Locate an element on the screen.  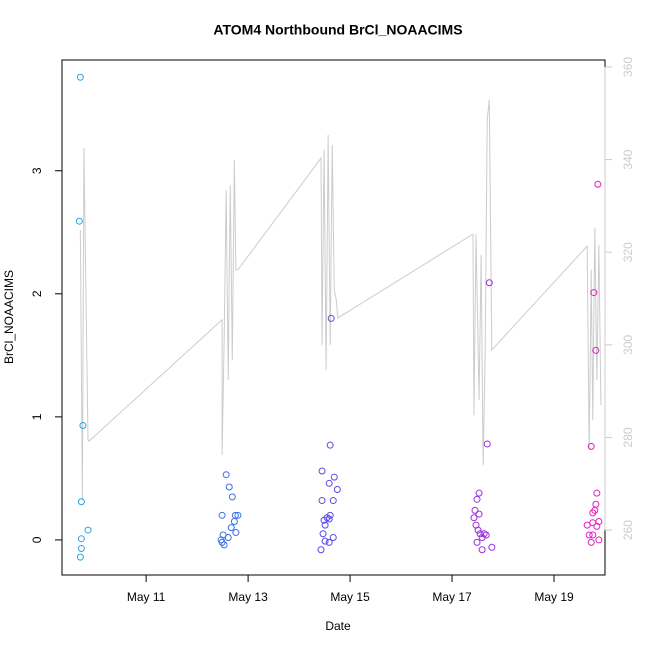
x-tick-label: May 13 is located at coordinates (248, 597).